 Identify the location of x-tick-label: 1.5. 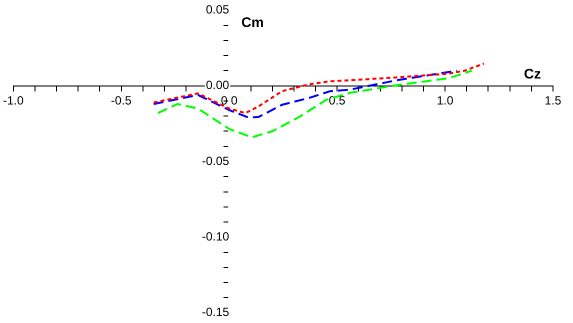
(553, 100).